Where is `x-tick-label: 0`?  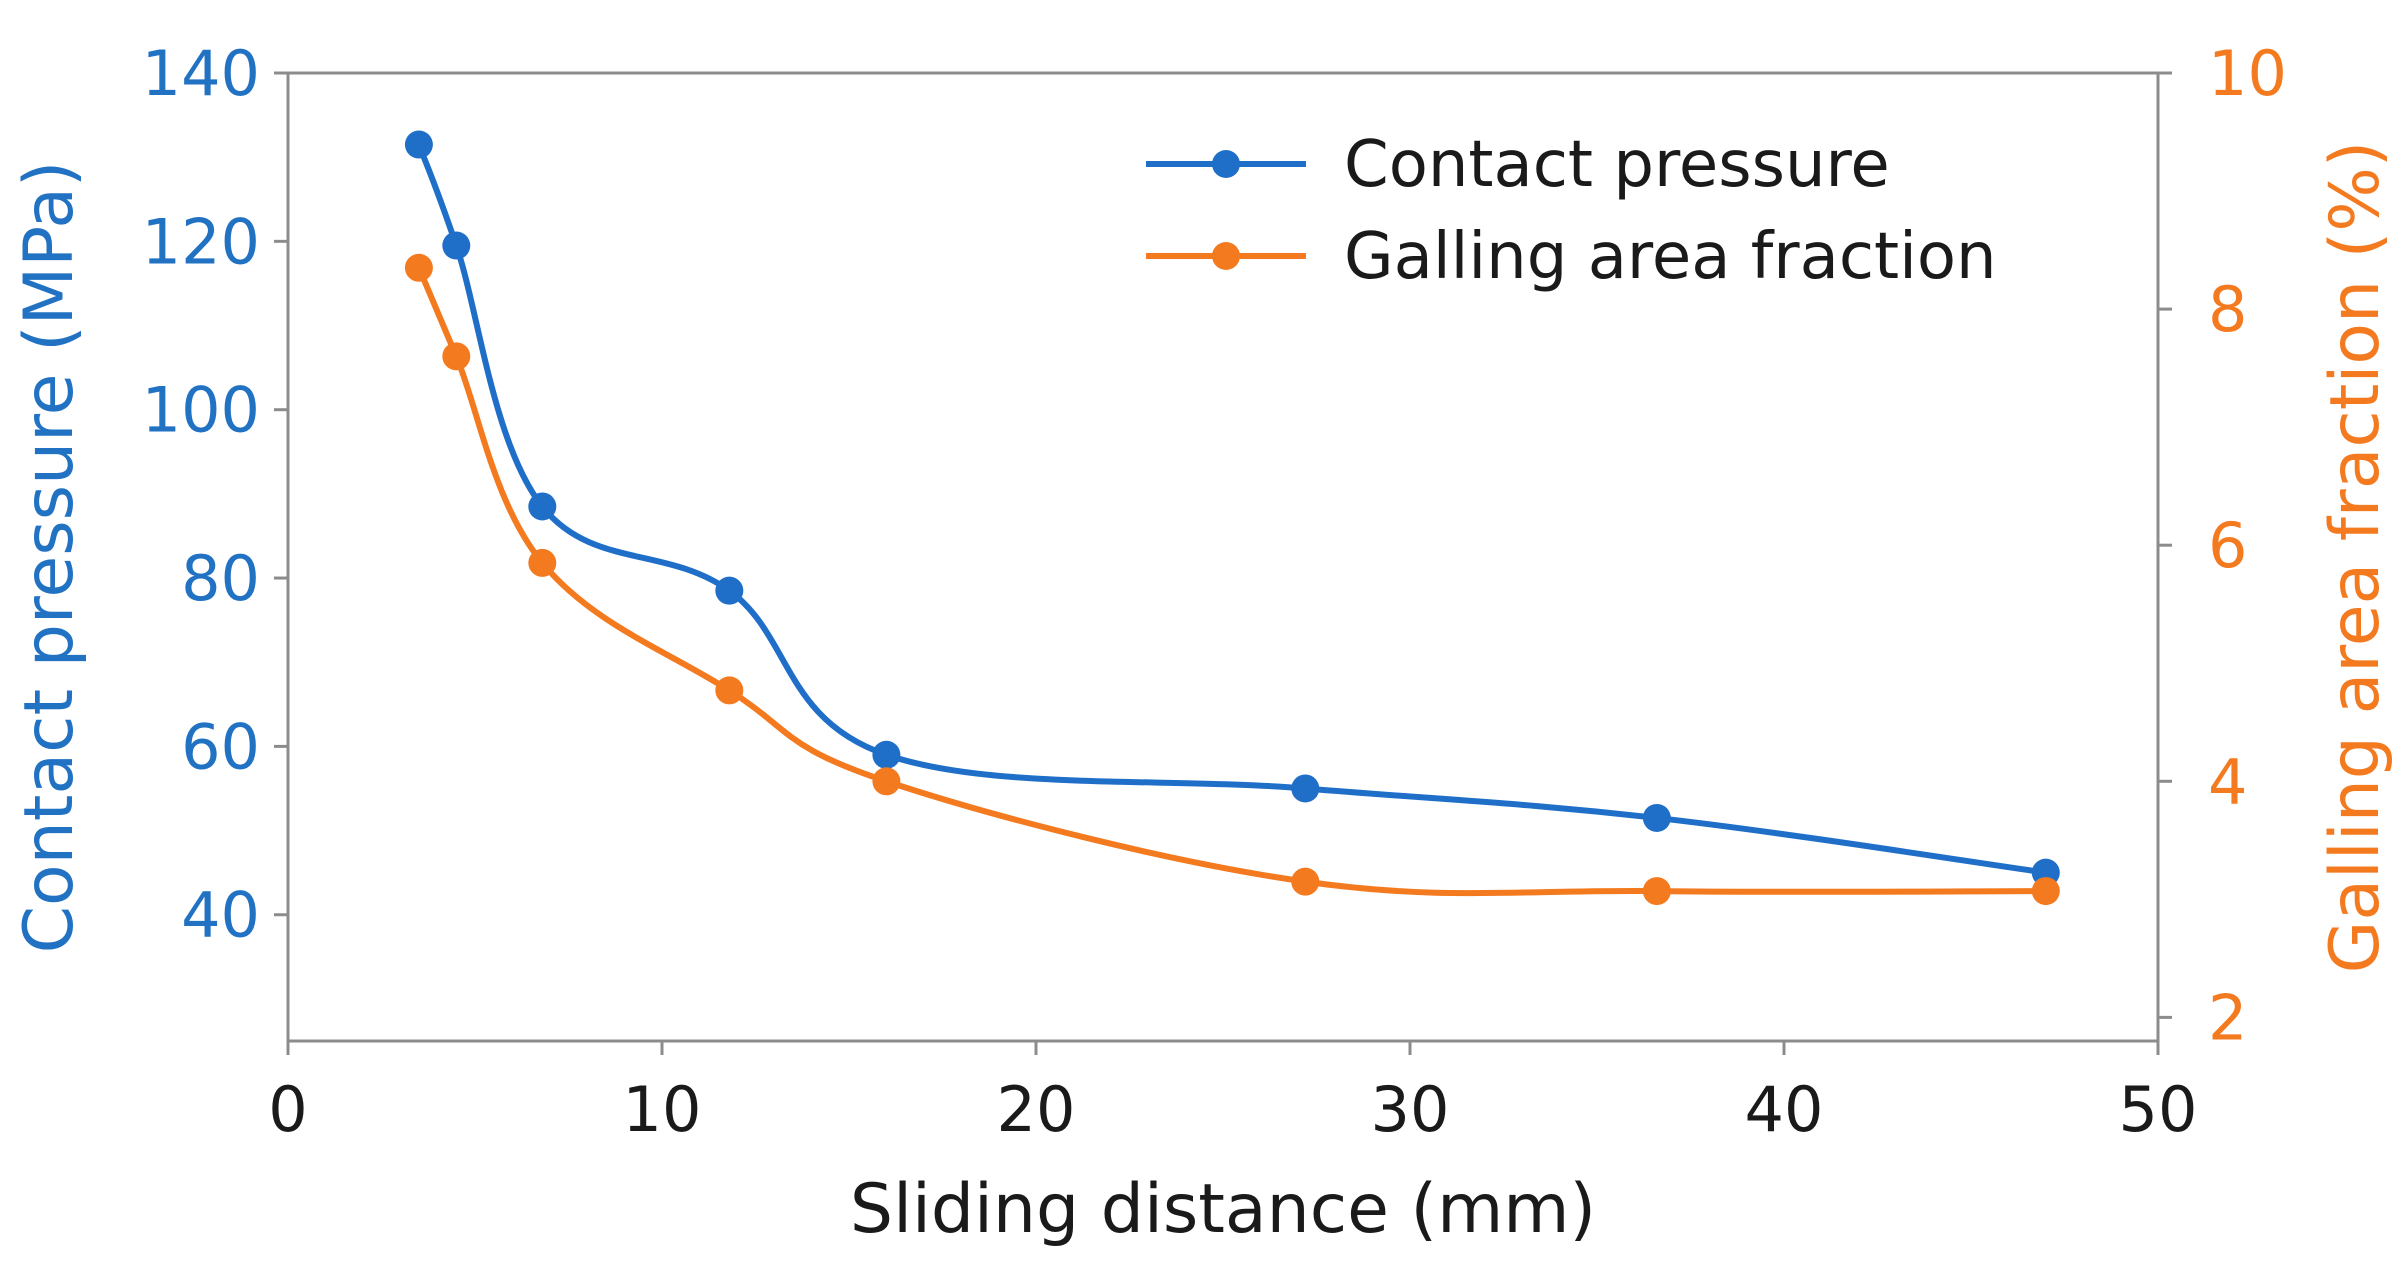 x-tick-label: 0 is located at coordinates (287, 1109).